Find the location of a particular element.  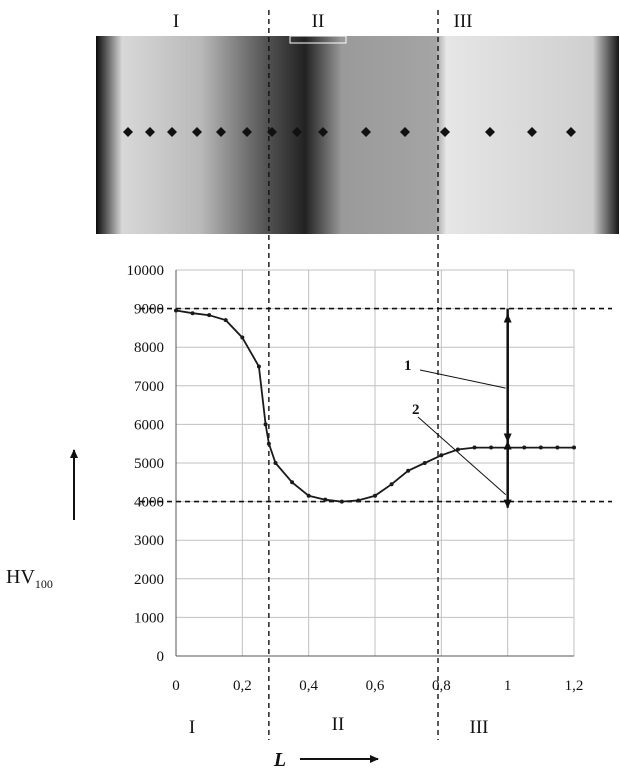

y-tick-label: 3000 is located at coordinates (149, 541).